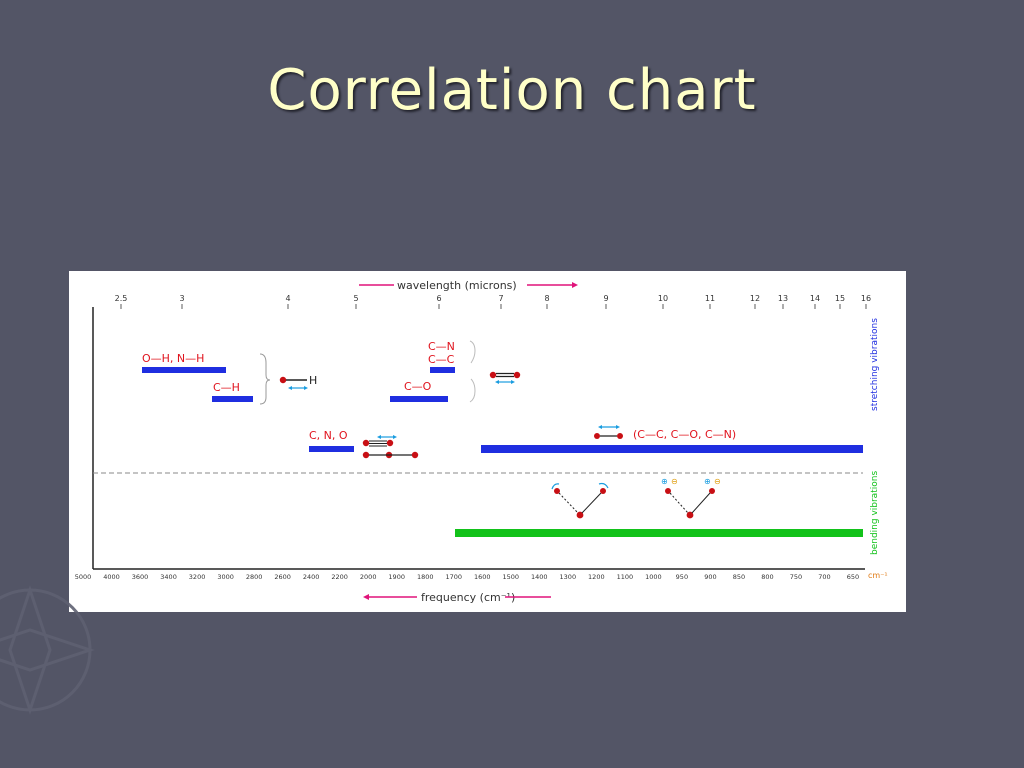 This screenshot has width=1024, height=768. What do you see at coordinates (672, 449) in the screenshot?
I see `band-single-bonds` at bounding box center [672, 449].